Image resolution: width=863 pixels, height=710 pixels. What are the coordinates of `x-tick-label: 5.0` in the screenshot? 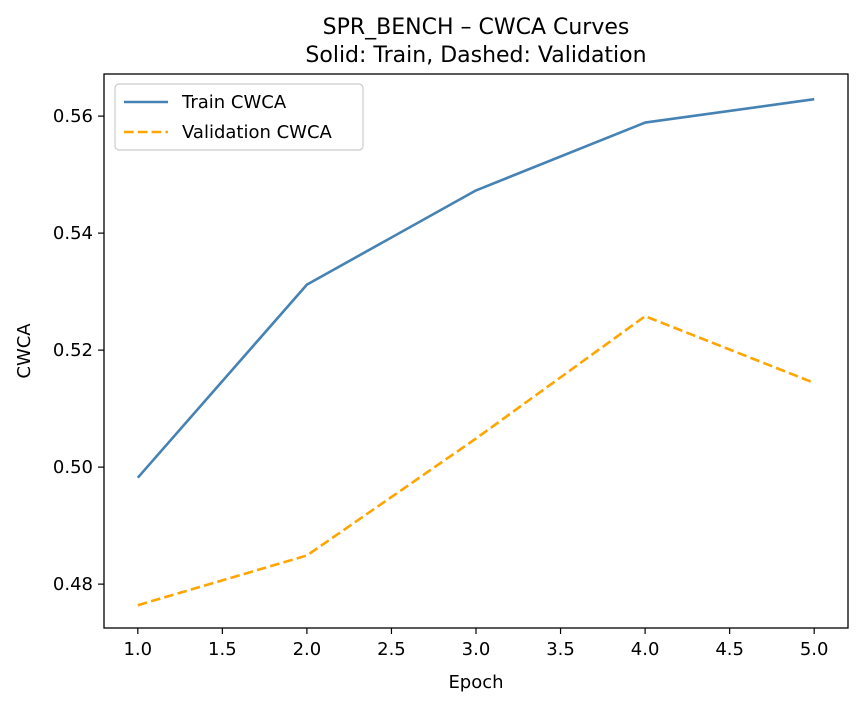 It's located at (814, 649).